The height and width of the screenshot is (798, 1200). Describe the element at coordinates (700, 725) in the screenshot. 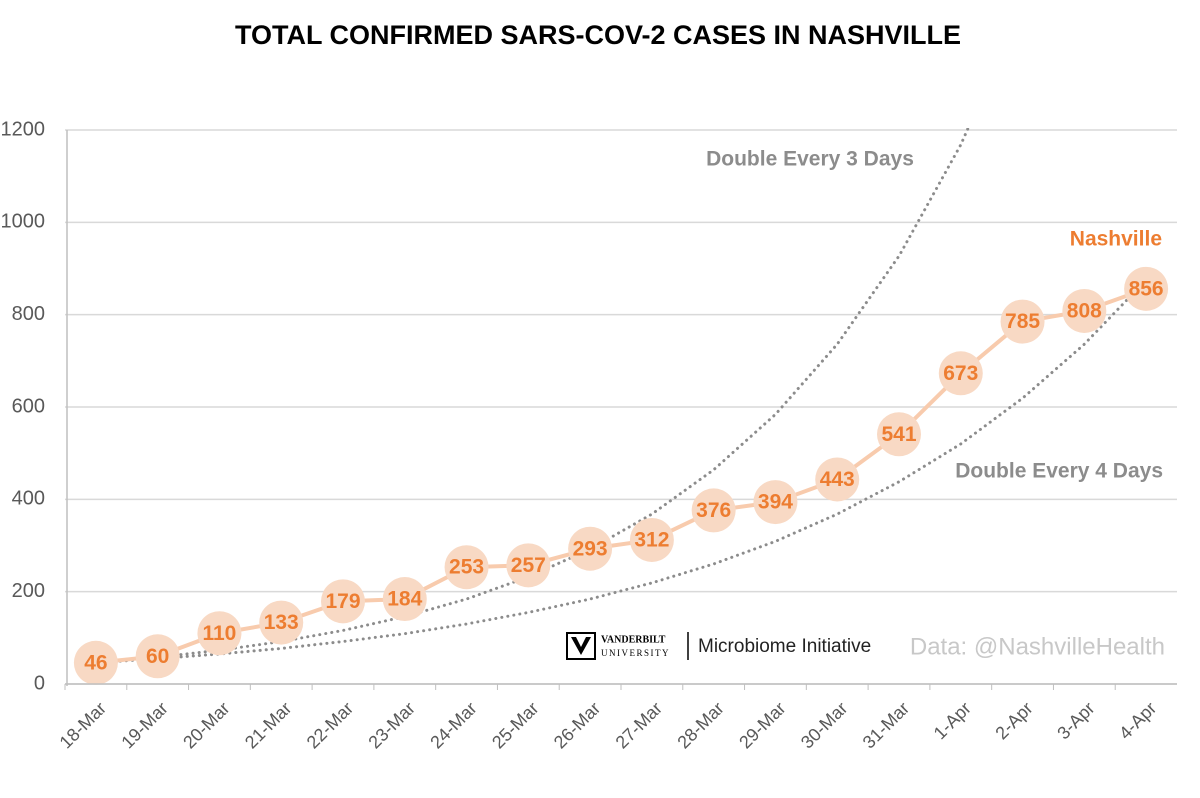

I see `x-tick-label: 28-Mar` at that location.